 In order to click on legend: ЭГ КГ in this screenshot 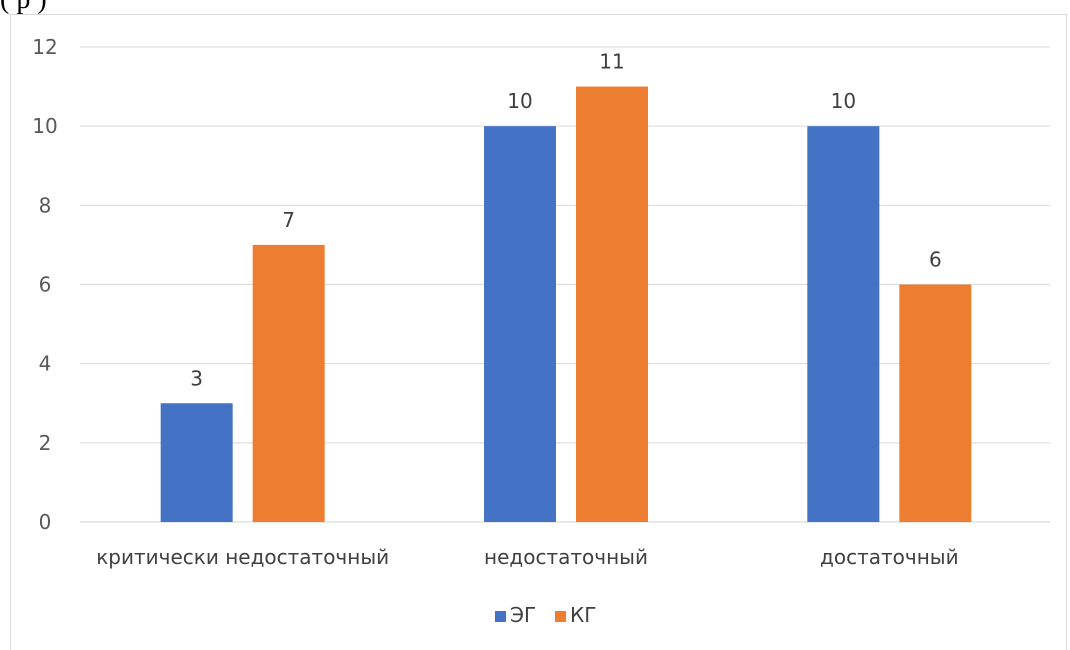, I will do `click(545, 615)`.